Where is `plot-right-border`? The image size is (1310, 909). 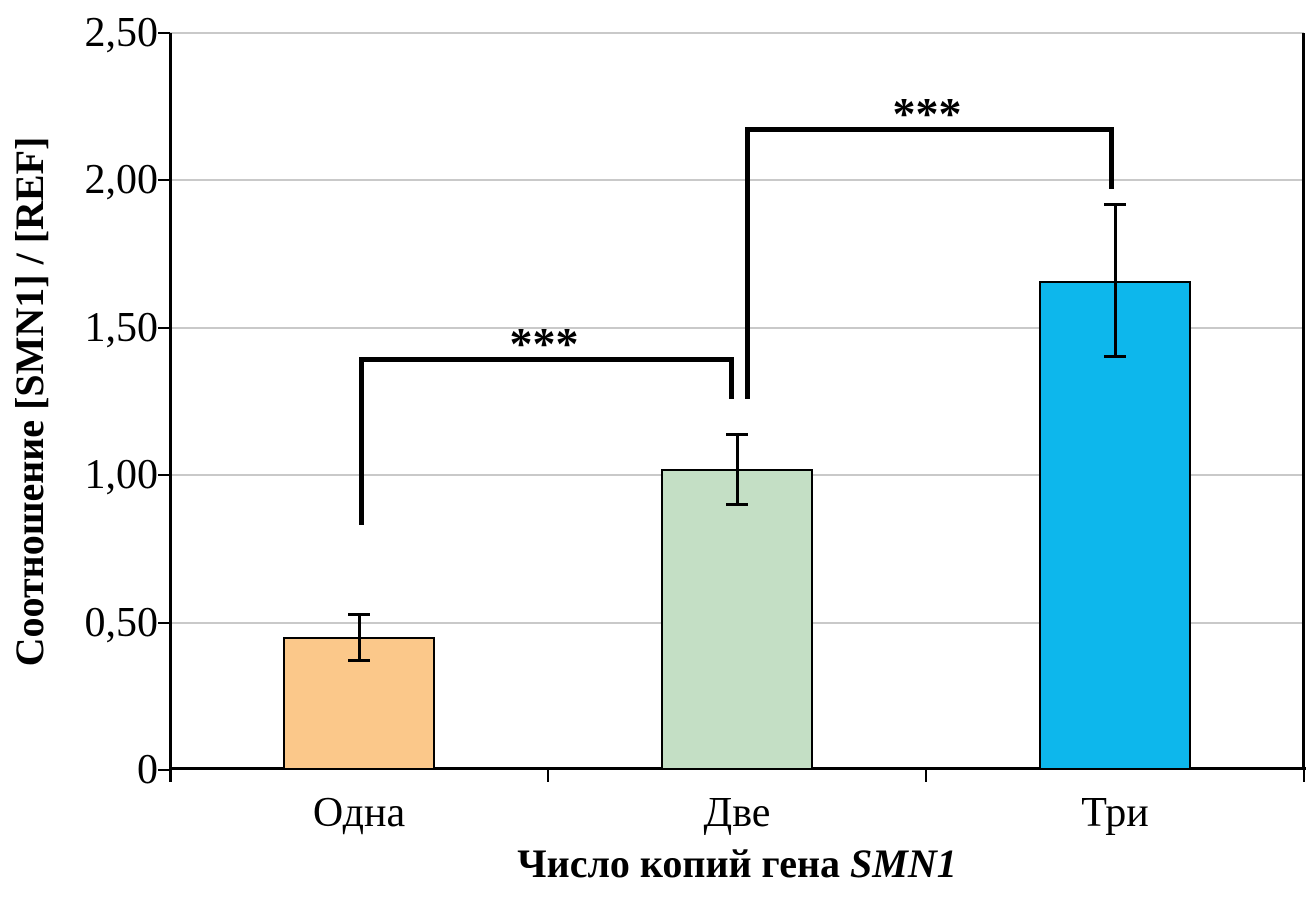
plot-right-border is located at coordinates (1303, 401).